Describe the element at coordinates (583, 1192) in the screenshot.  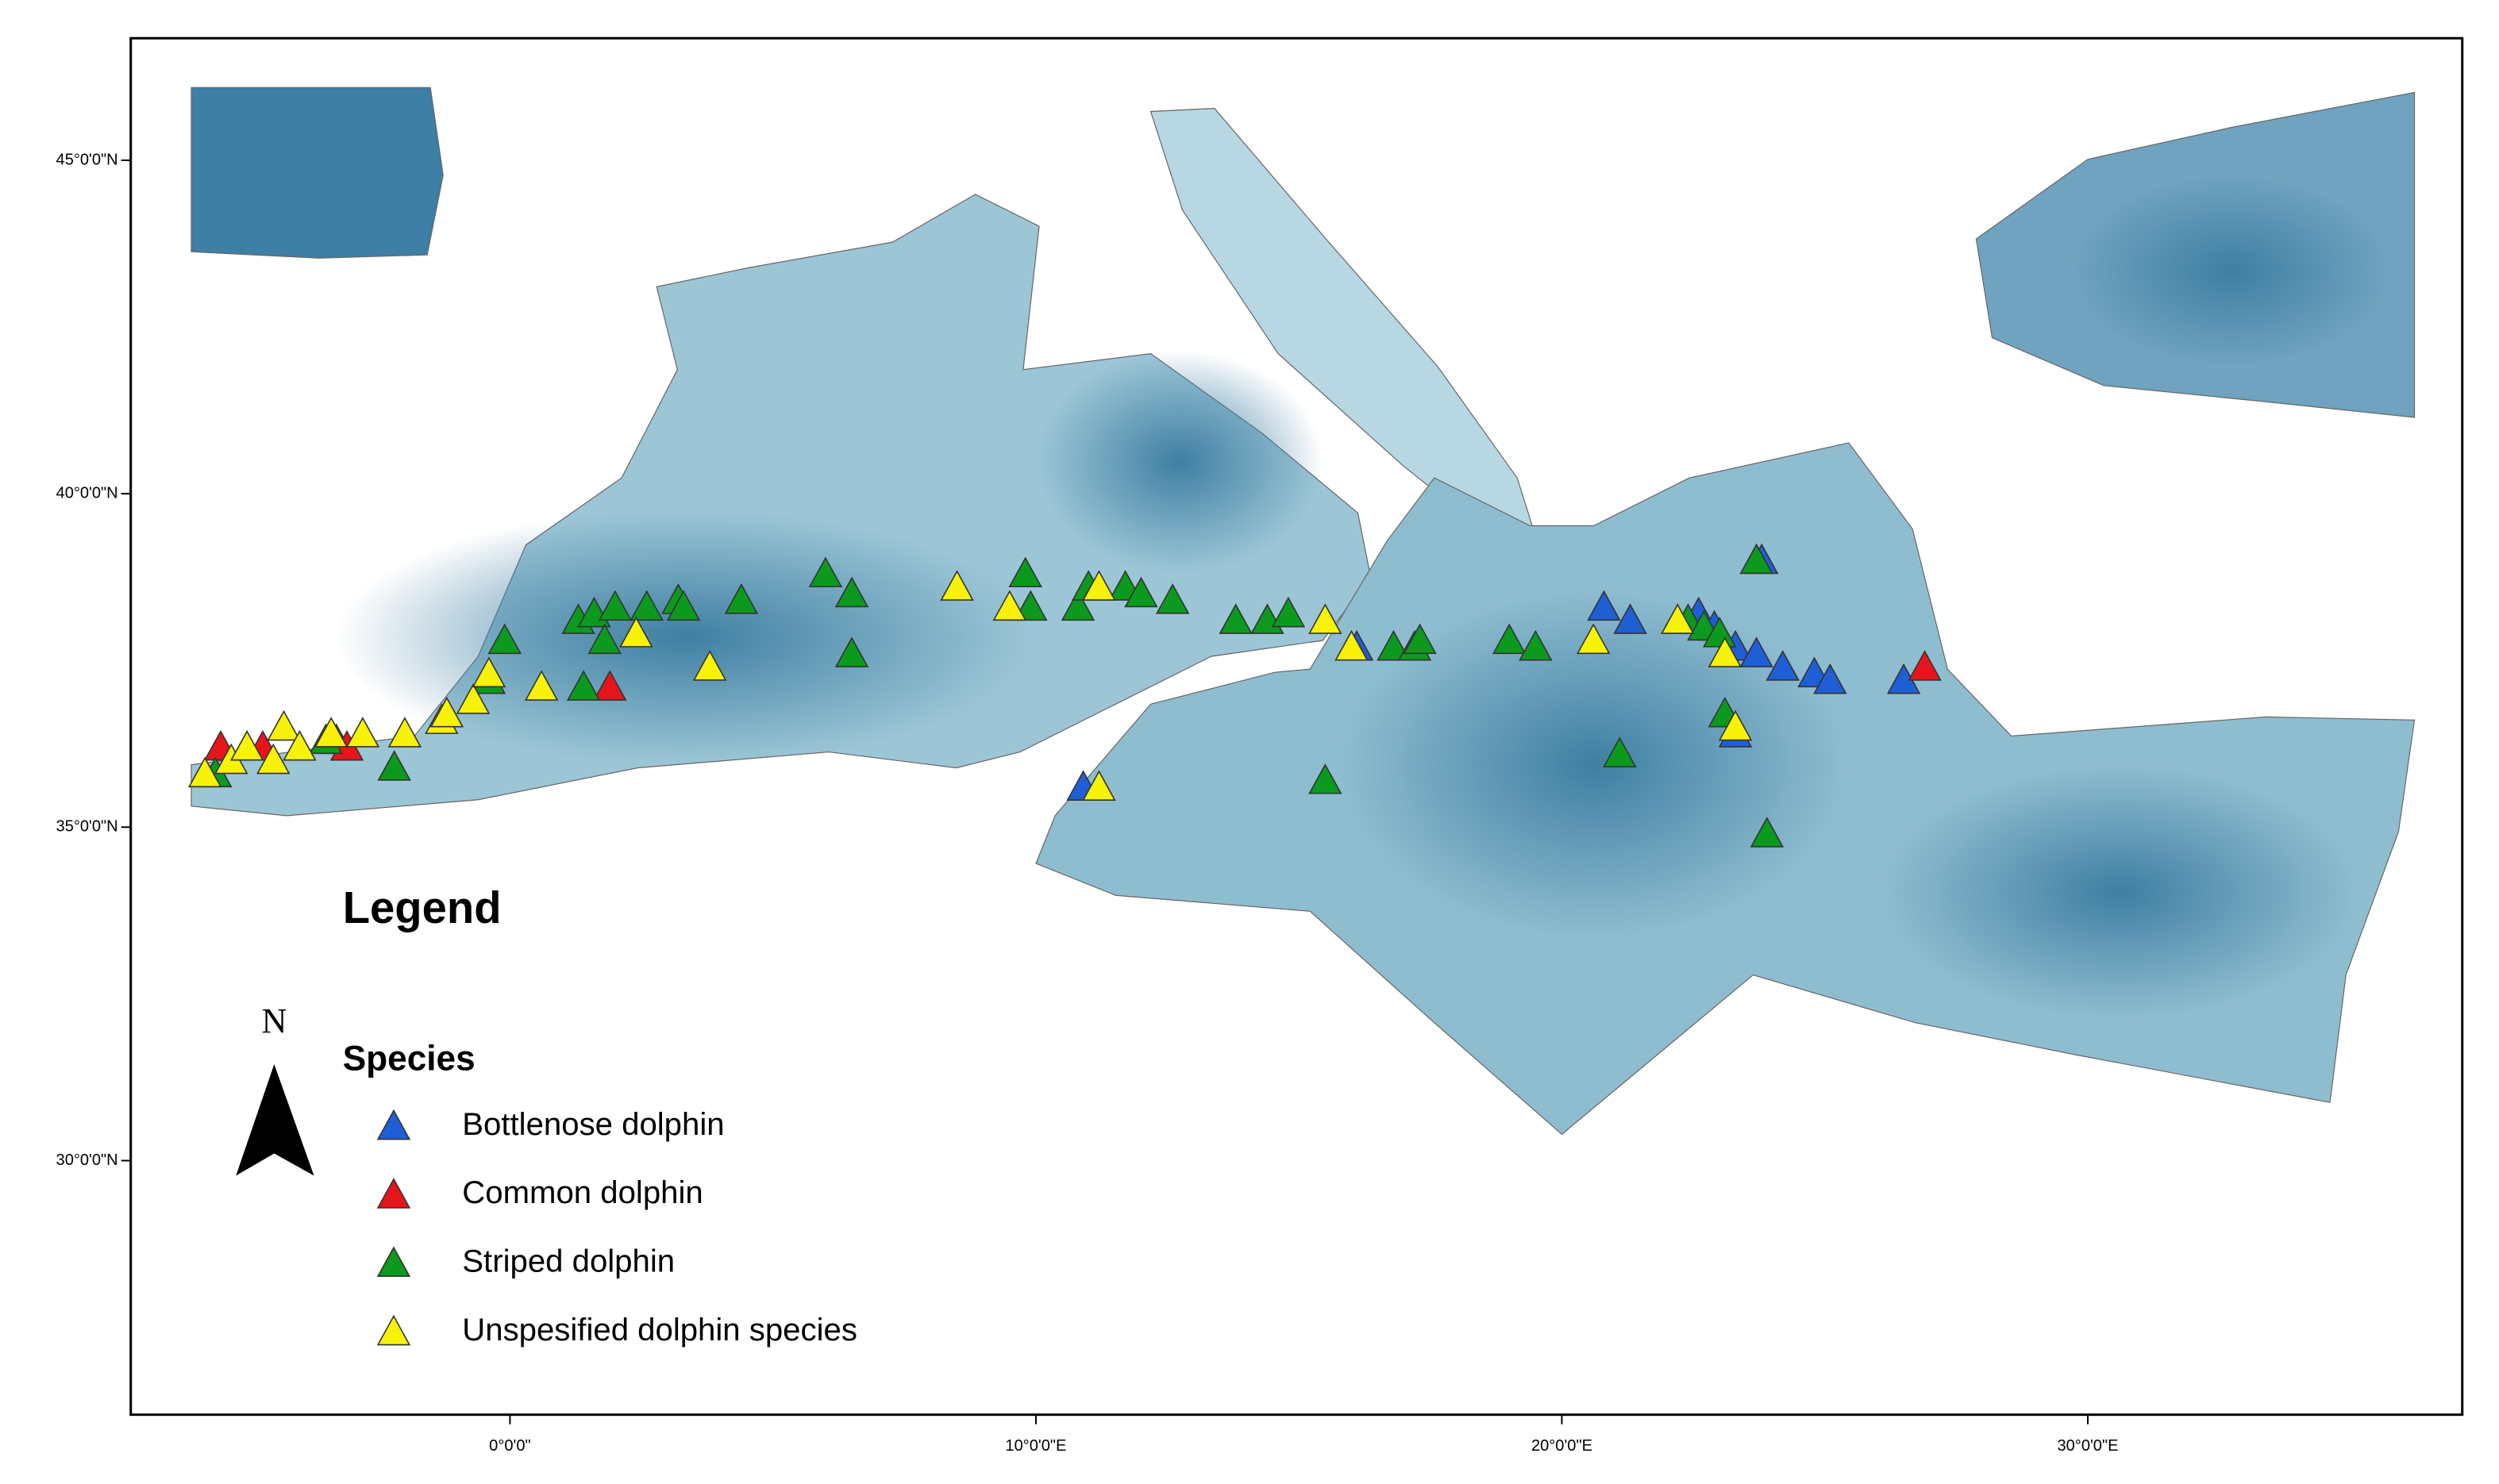
I see `legend-label: Common dolphin` at that location.